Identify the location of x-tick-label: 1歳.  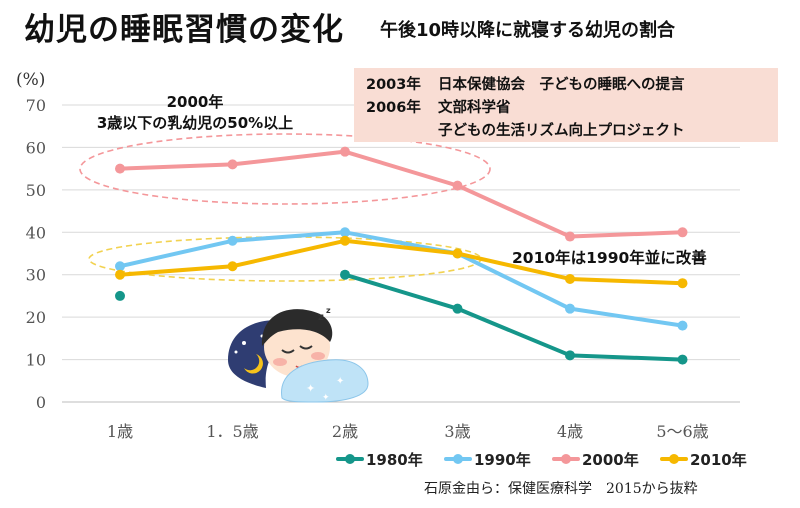
(120, 431).